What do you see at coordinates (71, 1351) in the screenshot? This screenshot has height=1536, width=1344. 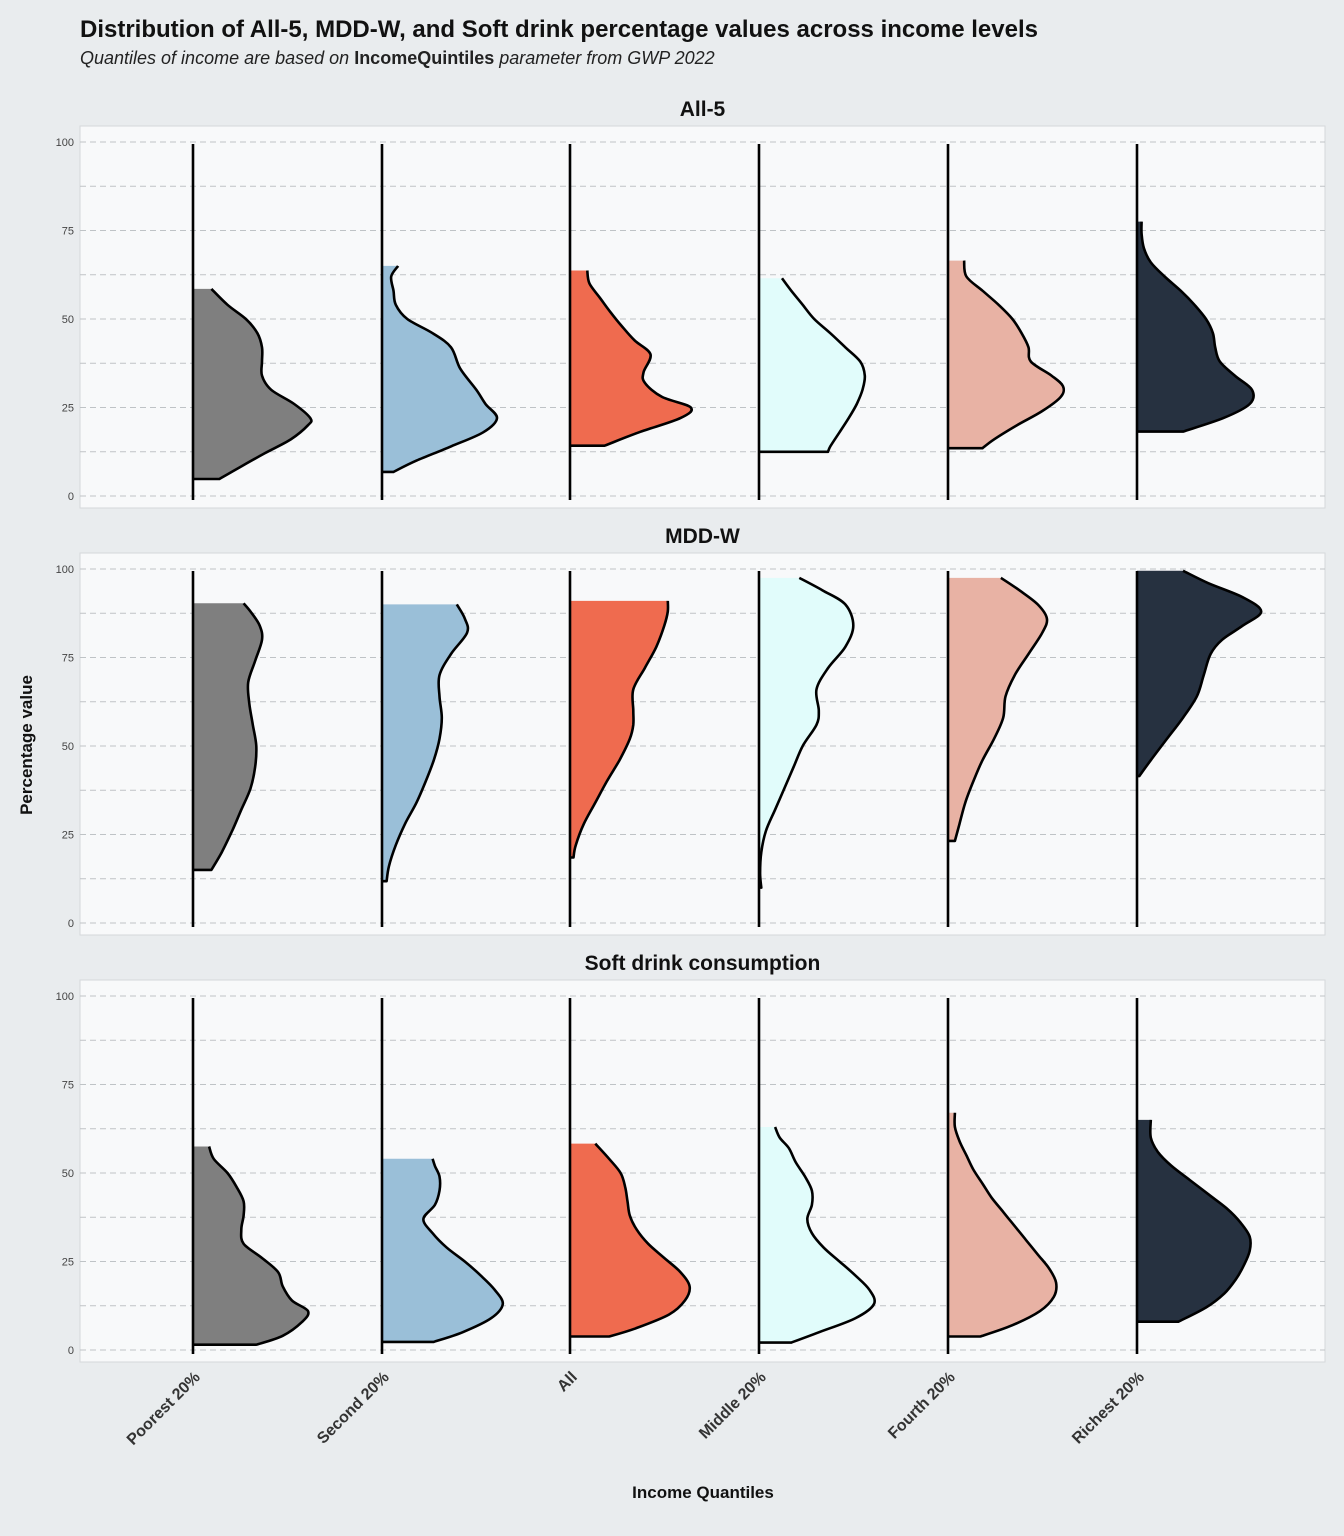 I see `panel-soft-drink-consumption-ytick-label: 0` at bounding box center [71, 1351].